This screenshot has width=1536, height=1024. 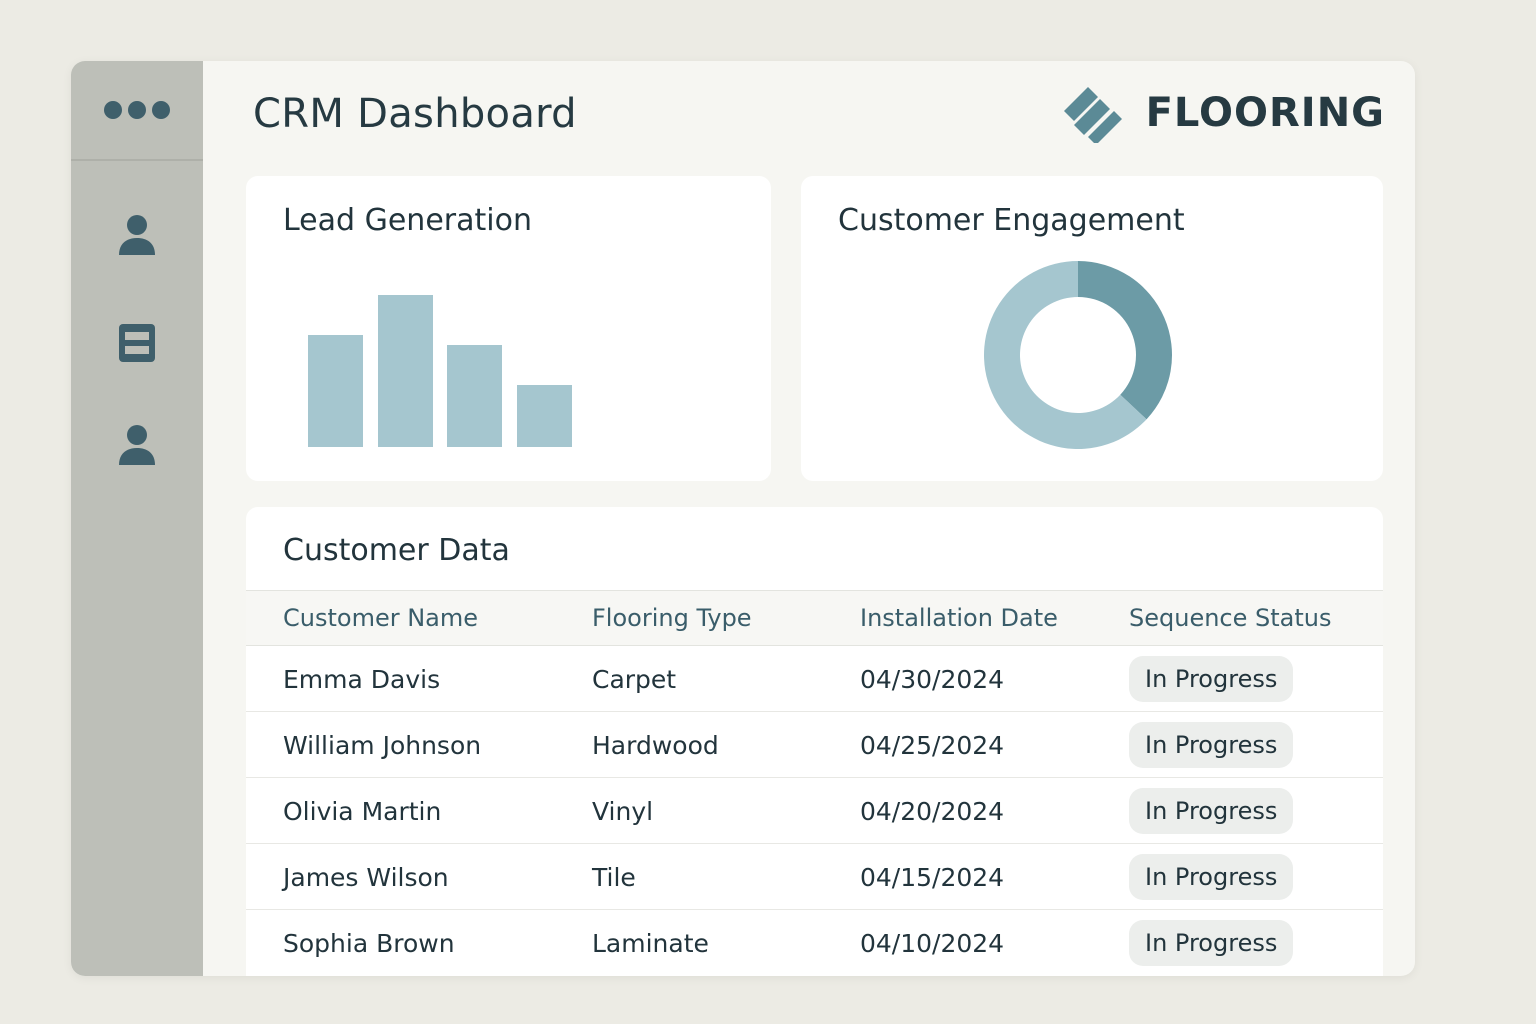 What do you see at coordinates (396, 550) in the screenshot?
I see `customer-data-title: Customer Data` at bounding box center [396, 550].